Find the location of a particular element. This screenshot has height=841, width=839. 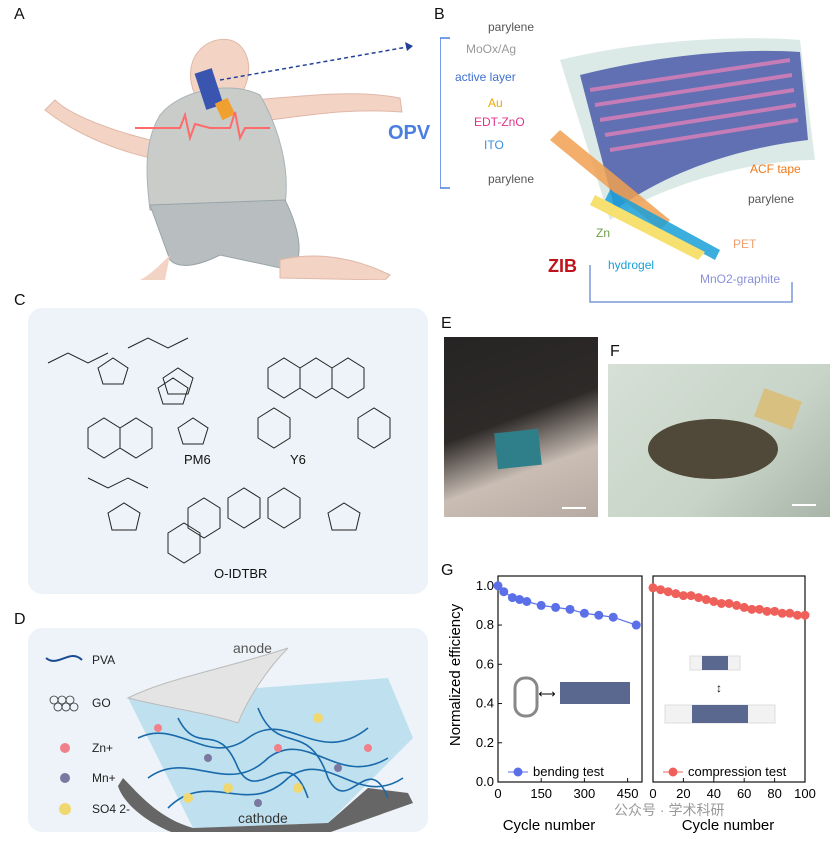

device-on-skin is located at coordinates (518, 449).